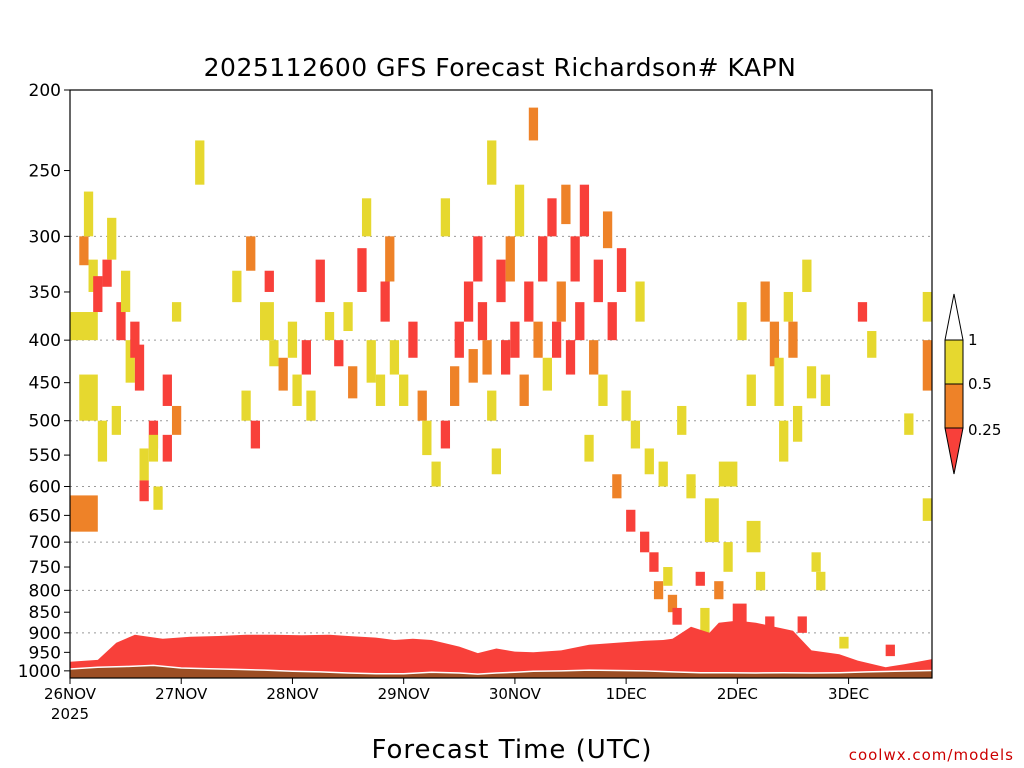 The width and height of the screenshot is (1024, 768). I want to click on x-tick-label: 1DEC, so click(626, 694).